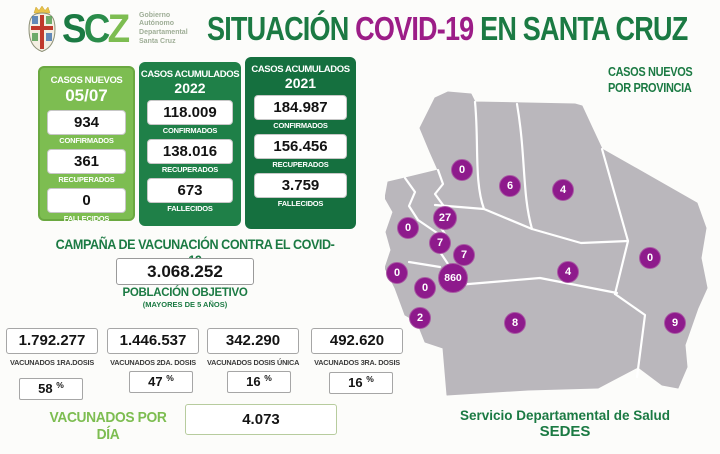 Image resolution: width=720 pixels, height=454 pixels. Describe the element at coordinates (52, 362) in the screenshot. I see `dose-label: VACUNADOS 1RA.DOSIS` at that location.